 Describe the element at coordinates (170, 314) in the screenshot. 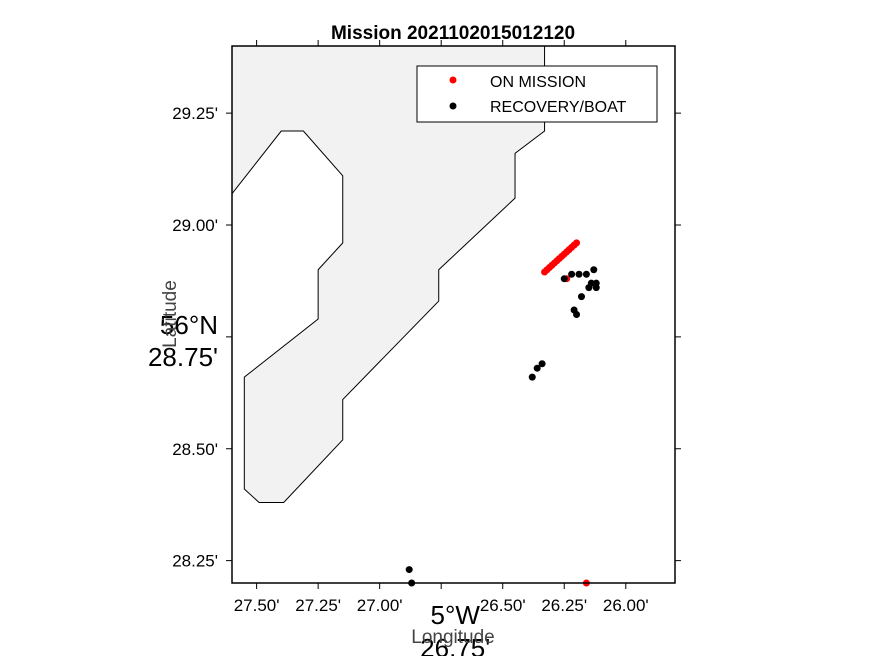

I see `y-axis-label: Latitude` at that location.